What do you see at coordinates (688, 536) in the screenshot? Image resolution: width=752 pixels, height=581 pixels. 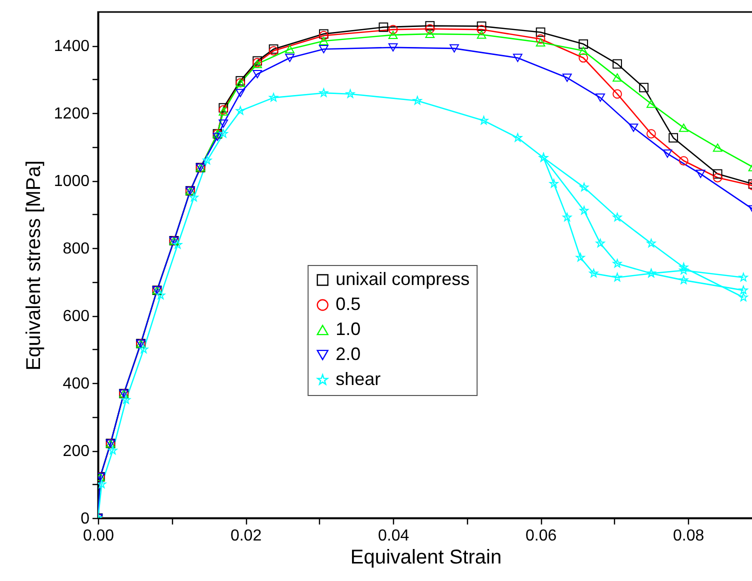 I see `x-tick-label: 0.08` at bounding box center [688, 536].